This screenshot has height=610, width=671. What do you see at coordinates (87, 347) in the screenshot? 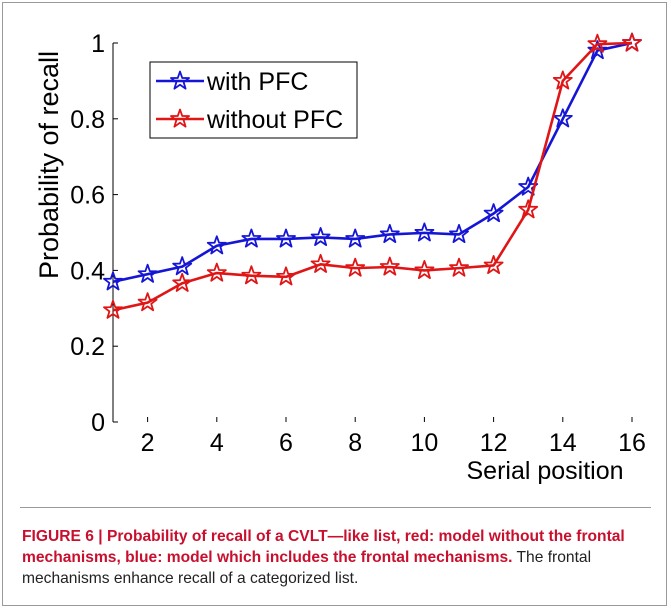
I see `y-tick-label: 0.2` at bounding box center [87, 347].